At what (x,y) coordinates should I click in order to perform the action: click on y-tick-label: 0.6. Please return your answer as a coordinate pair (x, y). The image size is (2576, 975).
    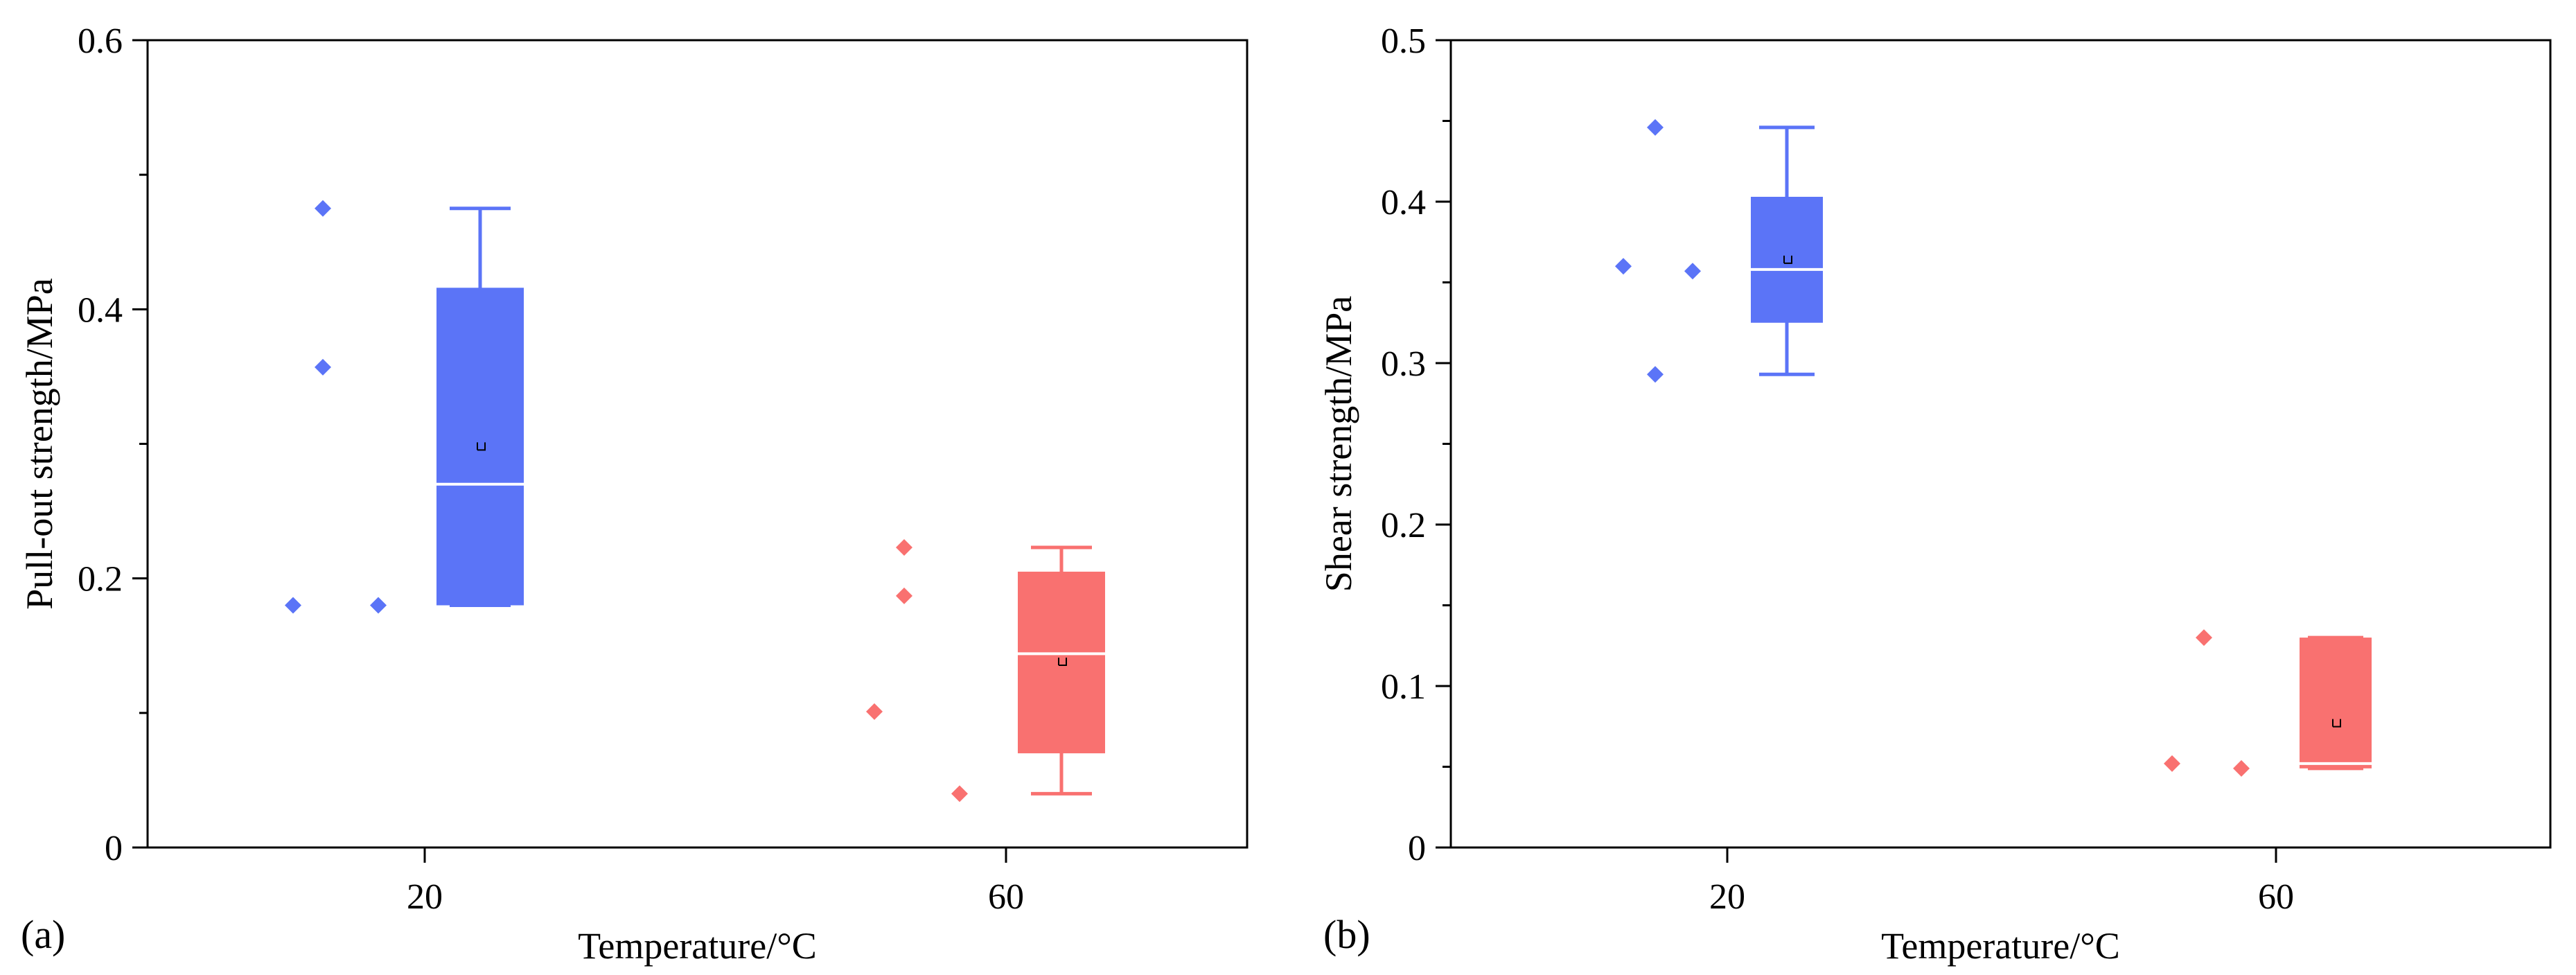
    Looking at the image, I should click on (100, 41).